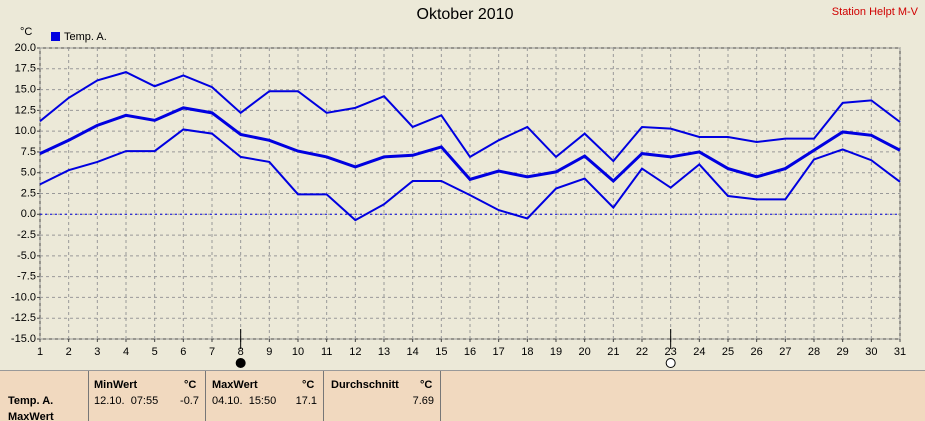 This screenshot has height=421, width=925. Describe the element at coordinates (25, 69) in the screenshot. I see `y-tick-label: 17.5` at that location.